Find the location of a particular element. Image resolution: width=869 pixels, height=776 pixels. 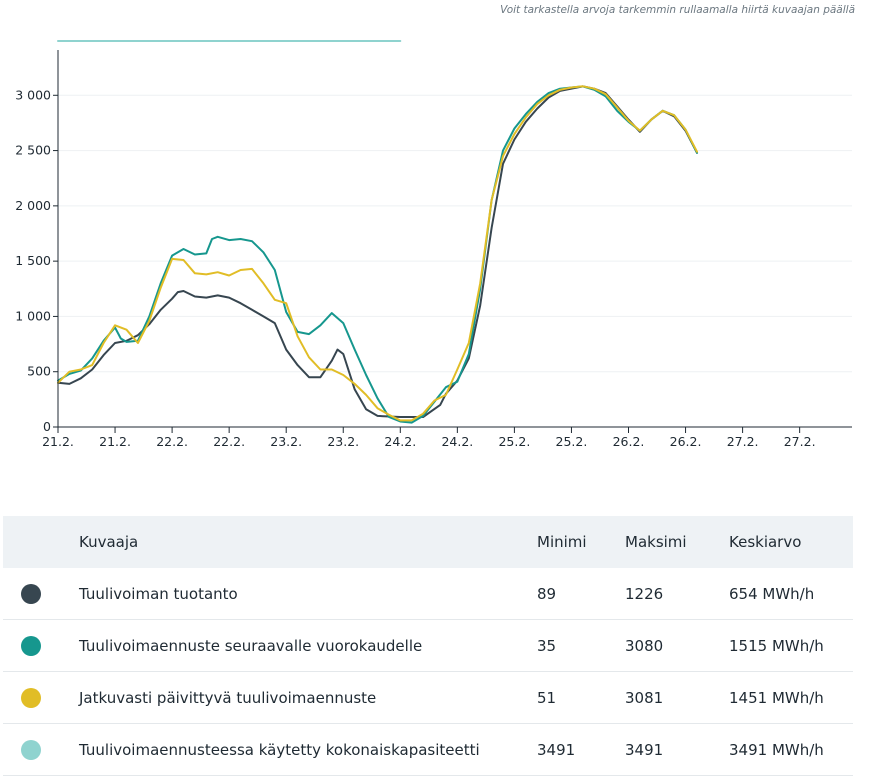

series-min: 89 is located at coordinates (581, 594).